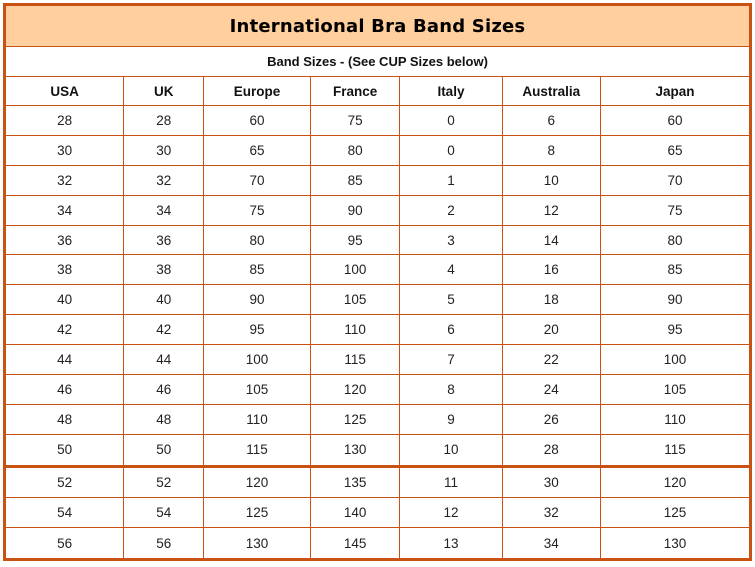 The image size is (755, 567). What do you see at coordinates (64, 210) in the screenshot?
I see `table-cell: 34` at bounding box center [64, 210].